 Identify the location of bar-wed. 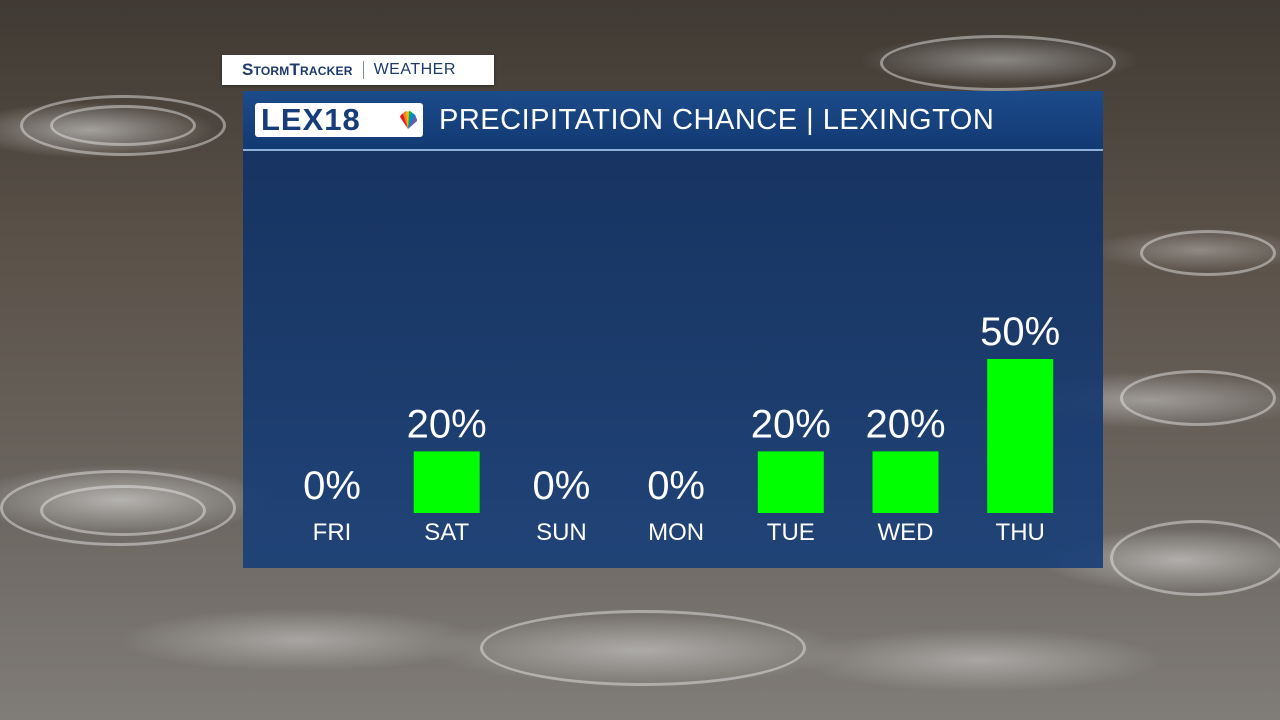
(905, 482).